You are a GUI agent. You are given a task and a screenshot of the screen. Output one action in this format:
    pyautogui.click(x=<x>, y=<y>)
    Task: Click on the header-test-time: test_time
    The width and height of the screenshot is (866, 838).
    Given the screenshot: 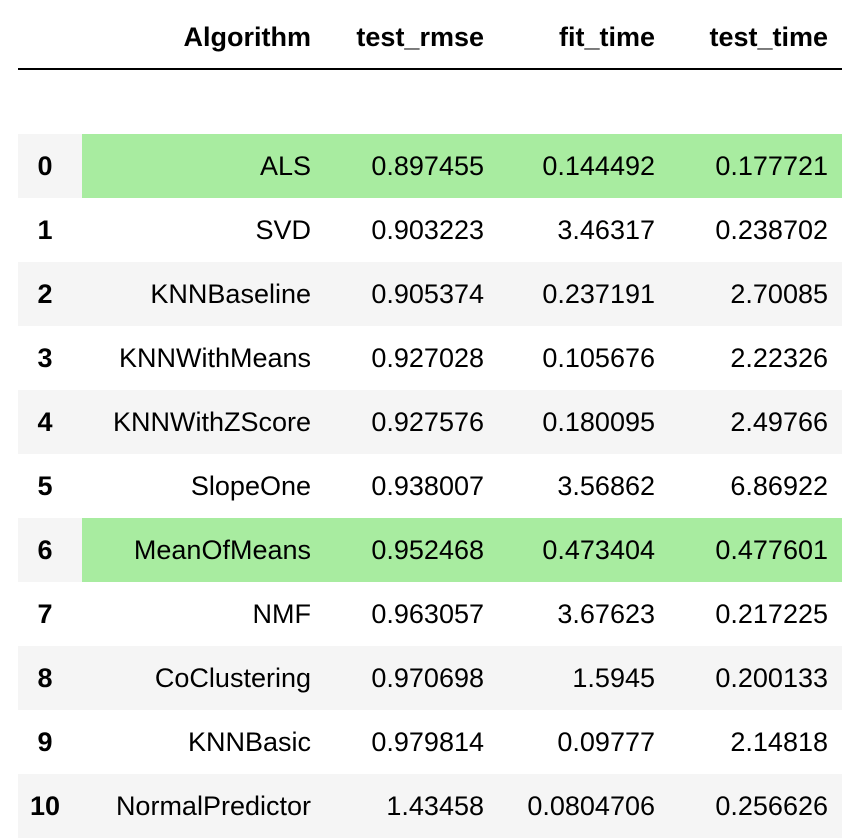 What is the action you would take?
    pyautogui.click(x=755, y=38)
    